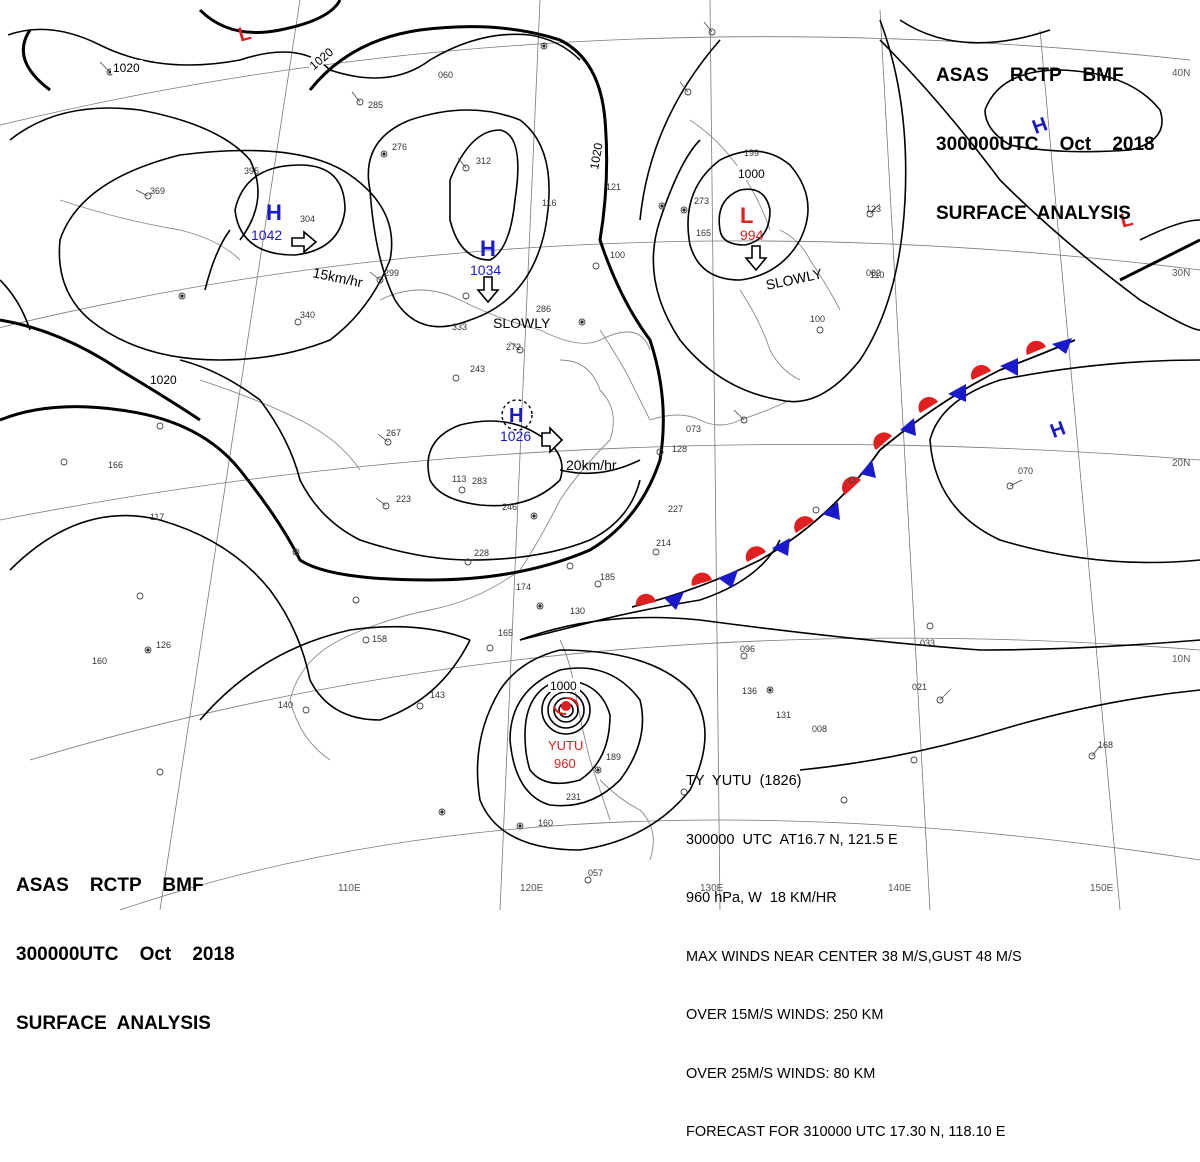 The height and width of the screenshot is (1162, 1200). I want to click on lon-label-110e: 110E, so click(349, 888).